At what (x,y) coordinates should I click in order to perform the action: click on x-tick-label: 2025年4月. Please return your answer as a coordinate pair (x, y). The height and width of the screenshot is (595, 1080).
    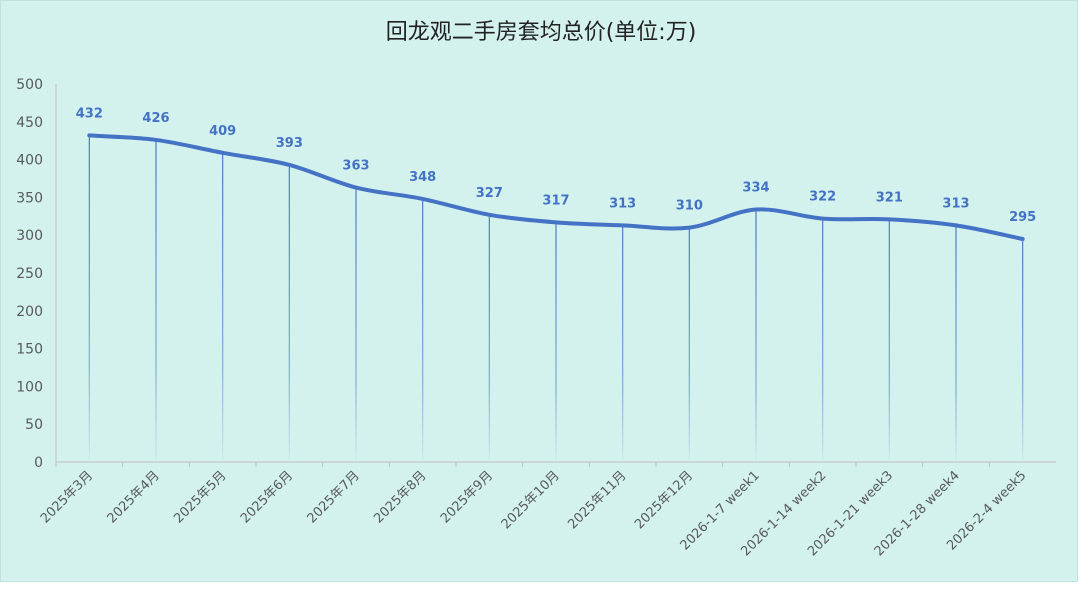
    Looking at the image, I should click on (134, 497).